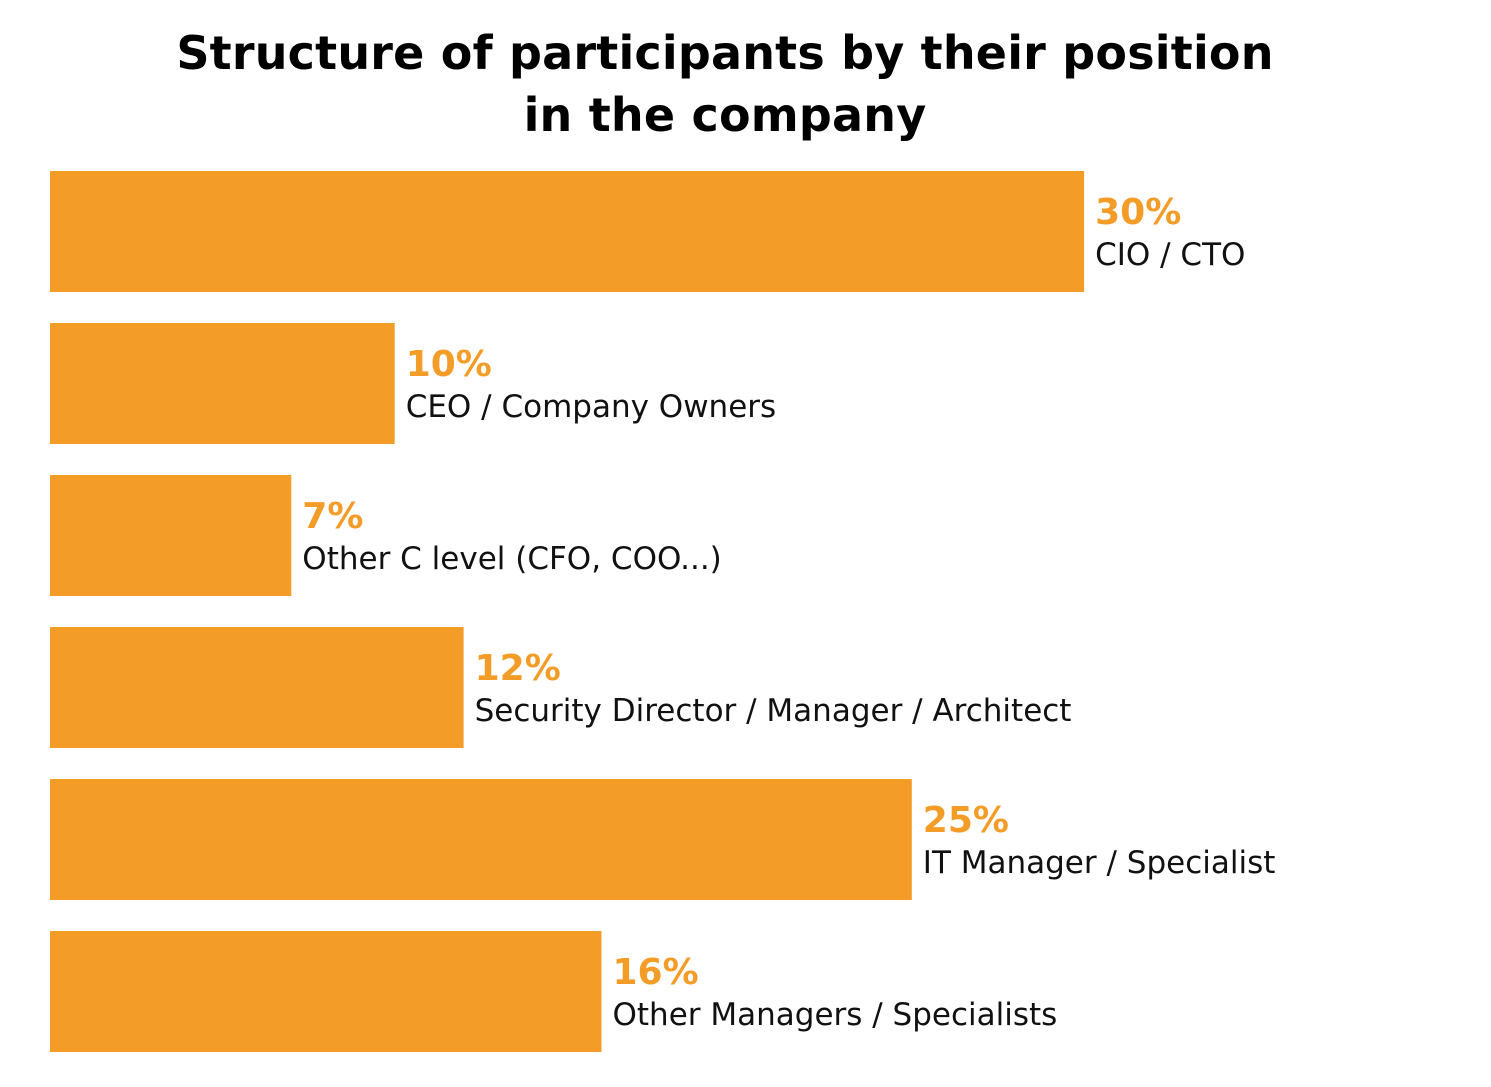  What do you see at coordinates (1099, 863) in the screenshot?
I see `bar-category-label: IT Manager / Specialist` at bounding box center [1099, 863].